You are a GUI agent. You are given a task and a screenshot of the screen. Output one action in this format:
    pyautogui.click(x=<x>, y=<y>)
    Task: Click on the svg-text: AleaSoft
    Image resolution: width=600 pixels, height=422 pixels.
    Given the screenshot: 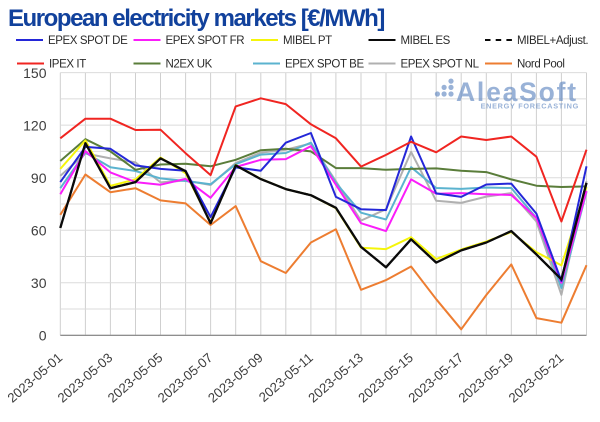 What is the action you would take?
    pyautogui.click(x=517, y=92)
    